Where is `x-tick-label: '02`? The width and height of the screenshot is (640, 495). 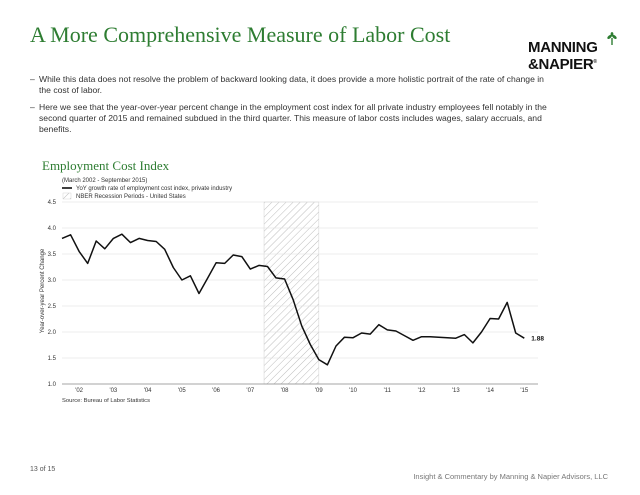 x-tick-label: '02 is located at coordinates (79, 391).